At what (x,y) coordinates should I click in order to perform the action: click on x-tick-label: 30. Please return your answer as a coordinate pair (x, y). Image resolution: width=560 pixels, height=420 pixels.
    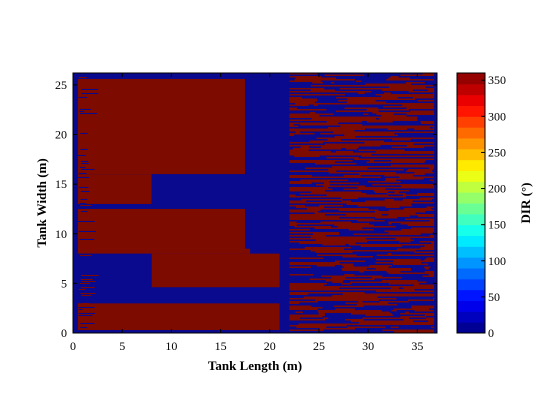
    Looking at the image, I should click on (368, 346).